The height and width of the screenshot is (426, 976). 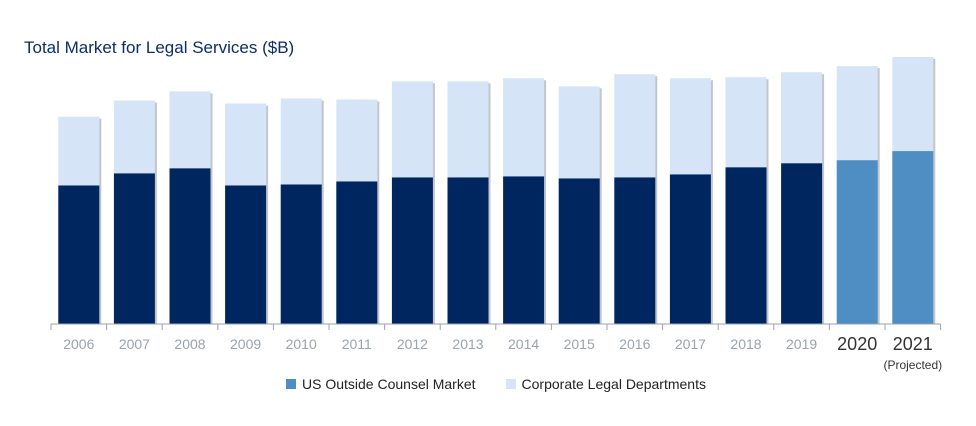 I want to click on bar-outside-counsel-2010, so click(x=301, y=254).